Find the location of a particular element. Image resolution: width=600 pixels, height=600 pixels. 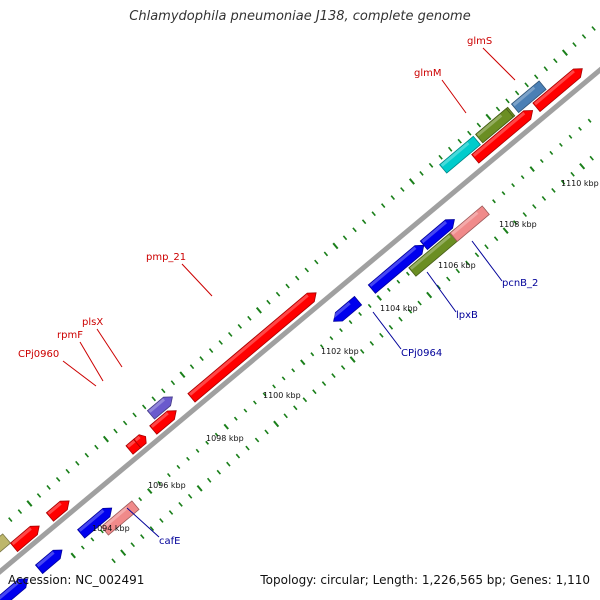

gene-glmM is located at coordinates (502, 137).